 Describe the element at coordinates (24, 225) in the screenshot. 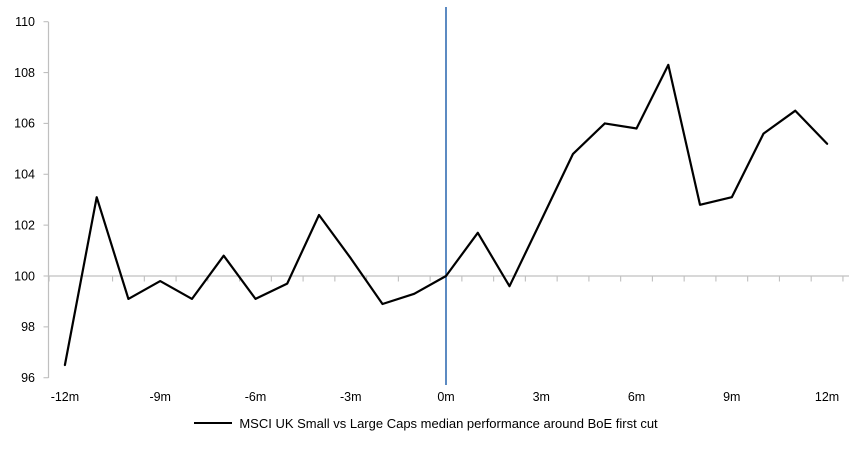

I see `y-tick-label: 102` at that location.